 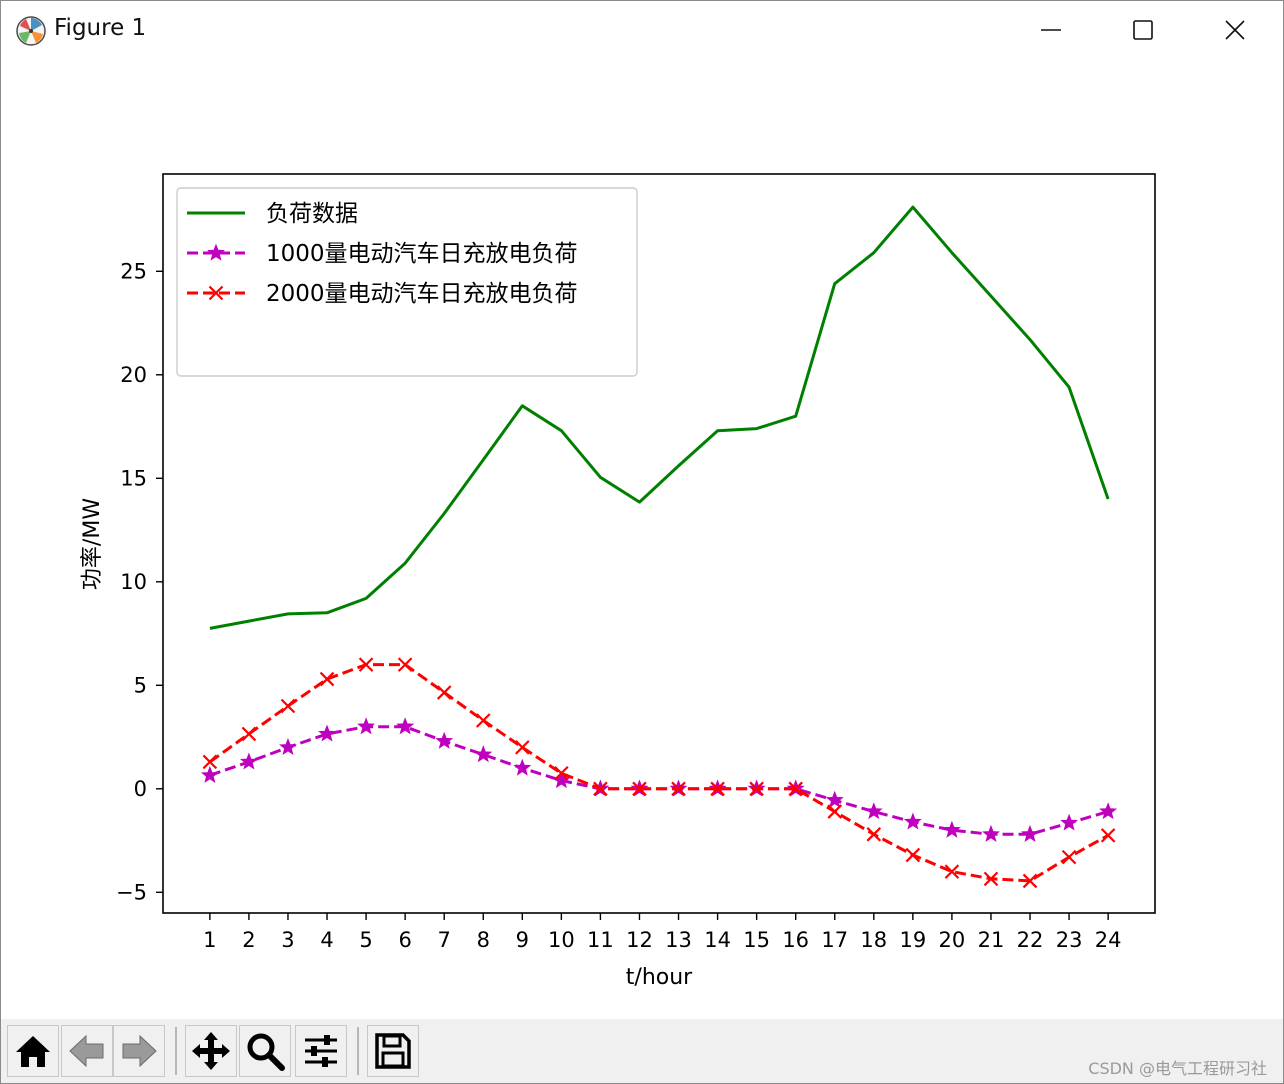 What do you see at coordinates (92, 544) in the screenshot?
I see `y-axis-label: 功率/MW` at bounding box center [92, 544].